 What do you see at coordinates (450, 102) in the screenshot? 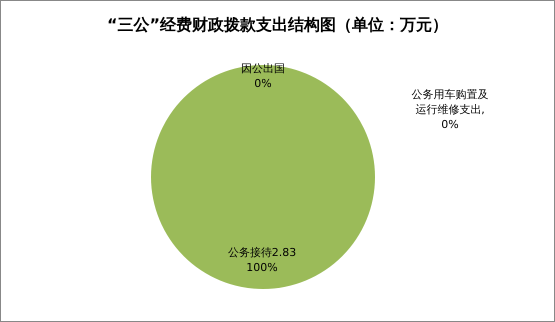
I see `category-label: 公务用车购置及运行维修支出,` at bounding box center [450, 102].